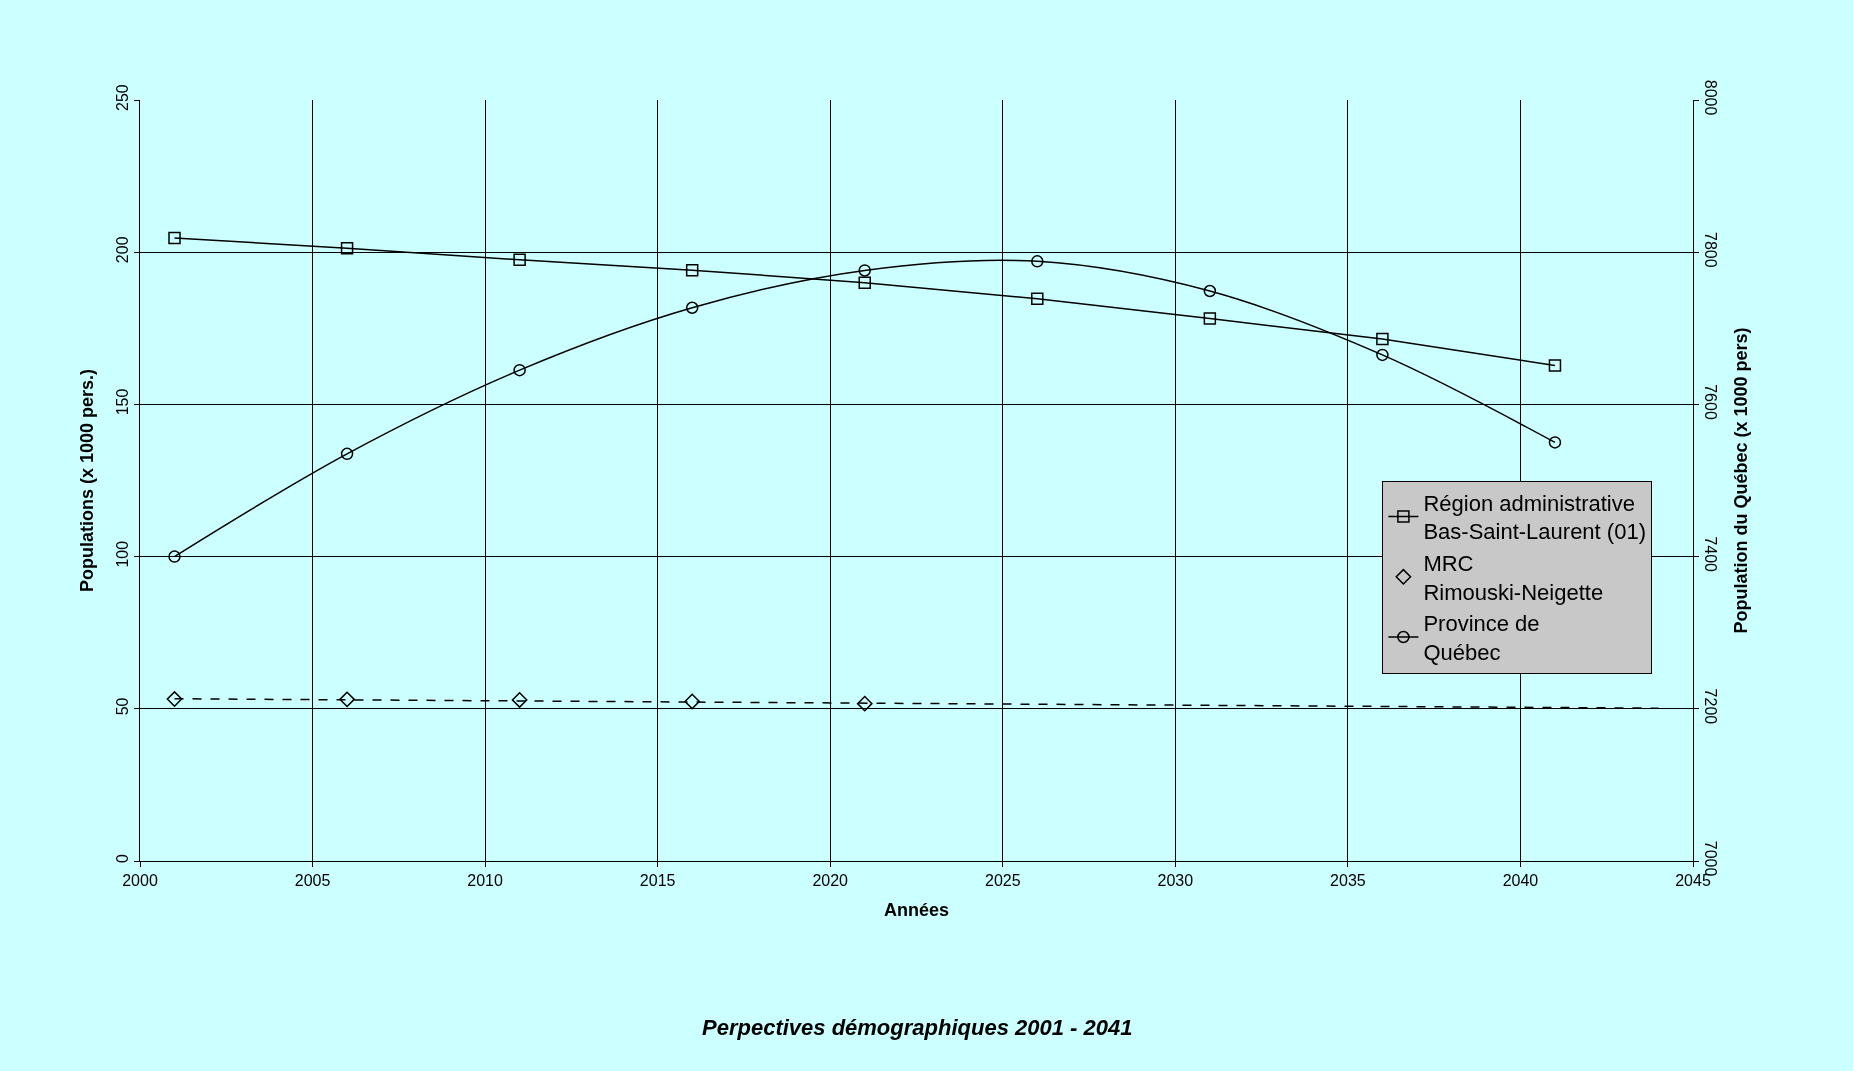 The height and width of the screenshot is (1071, 1853). Describe the element at coordinates (1711, 706) in the screenshot. I see `y2-tick-label: 7200` at that location.